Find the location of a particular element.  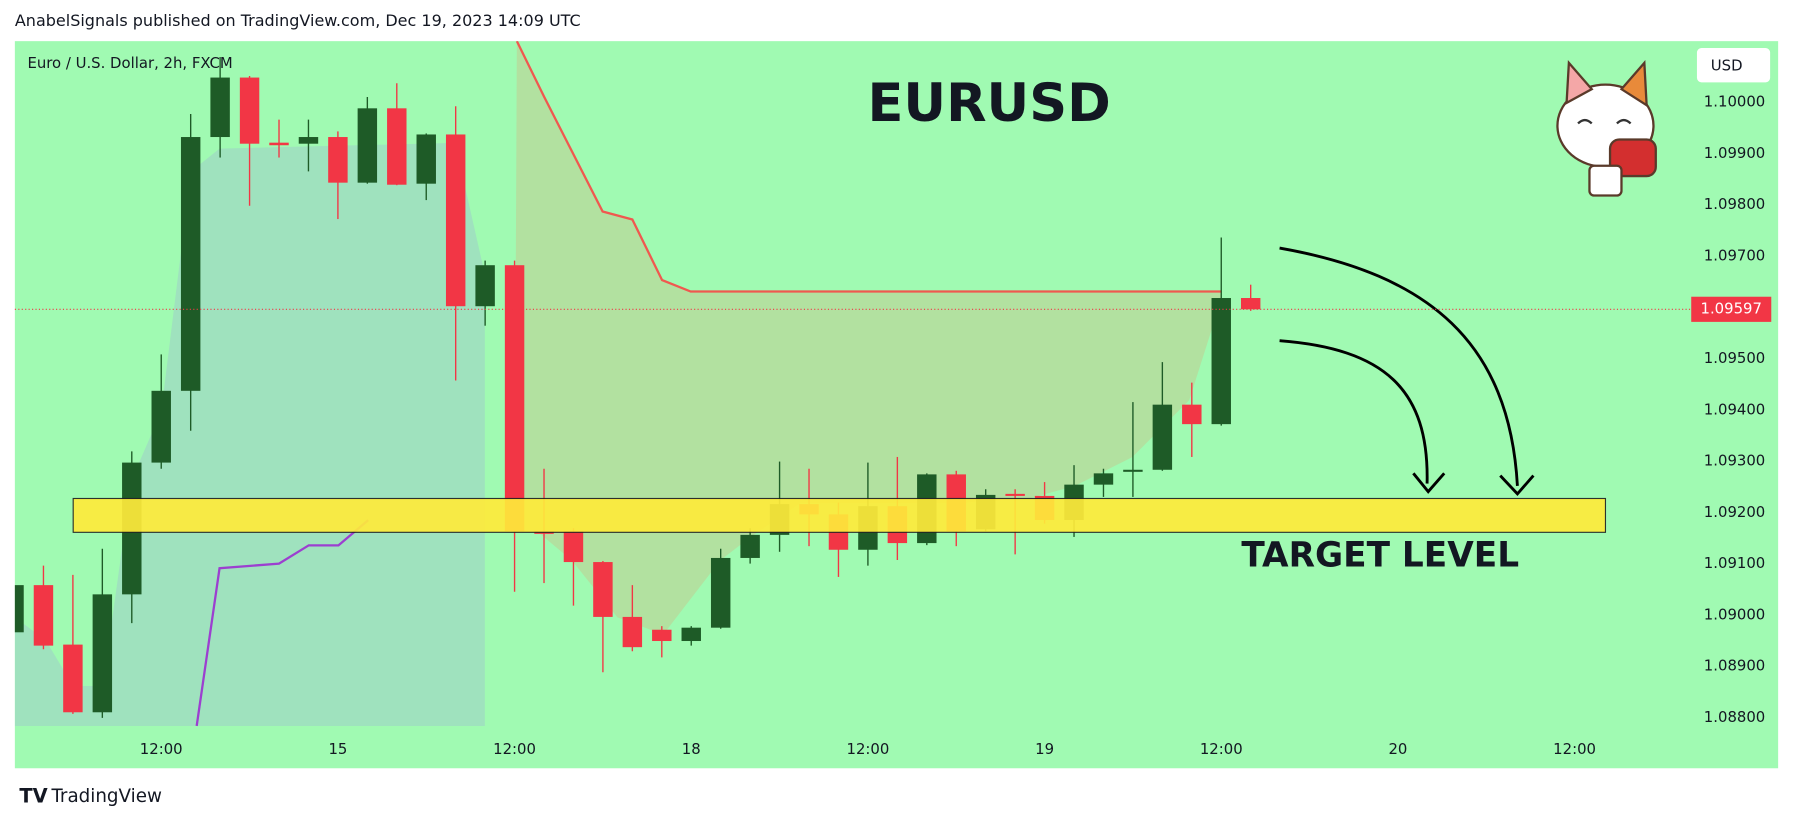

last-price-label: 1.09597 is located at coordinates (1731, 308).